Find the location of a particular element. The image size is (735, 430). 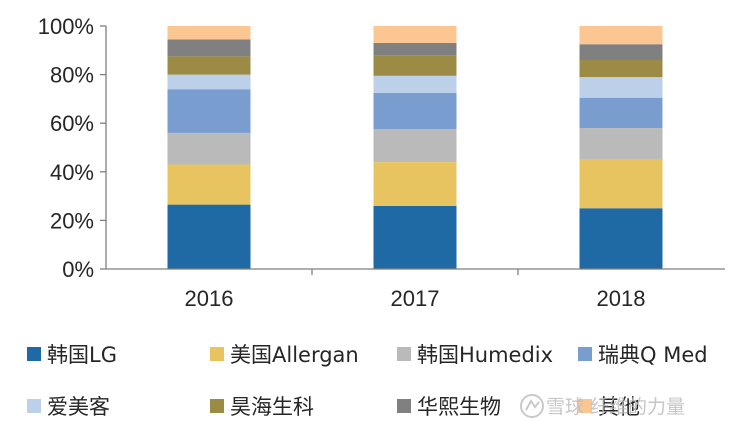

legend-item: 瑞典Q Med is located at coordinates (643, 355).